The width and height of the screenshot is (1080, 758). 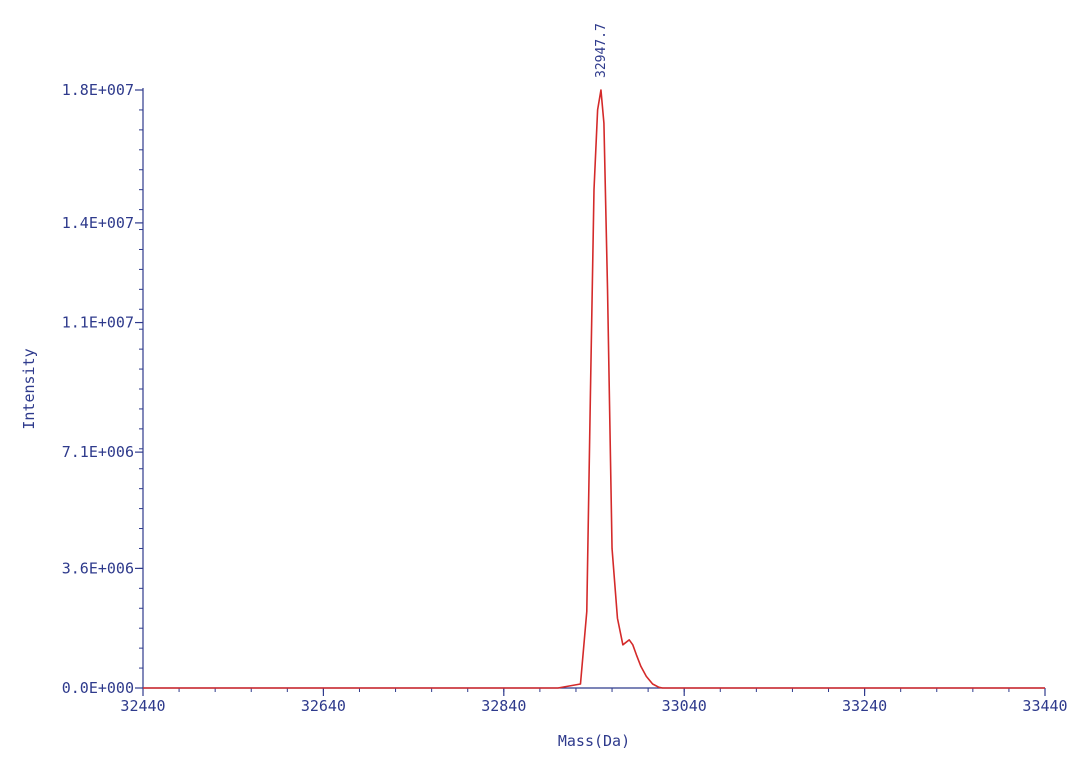 I want to click on y-tick-label: 3.6E+006, so click(x=98, y=568).